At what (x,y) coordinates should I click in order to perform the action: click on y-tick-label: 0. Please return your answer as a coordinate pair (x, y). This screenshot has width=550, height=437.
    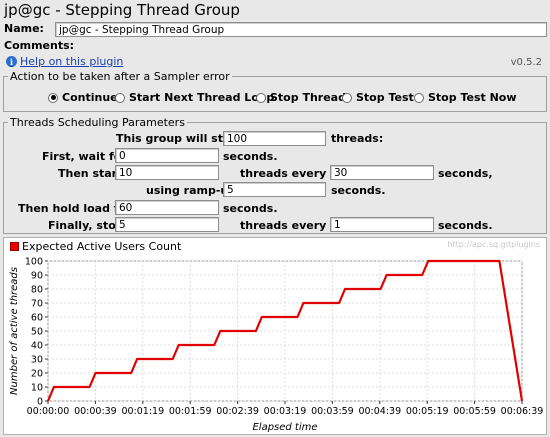
    Looking at the image, I should click on (40, 402).